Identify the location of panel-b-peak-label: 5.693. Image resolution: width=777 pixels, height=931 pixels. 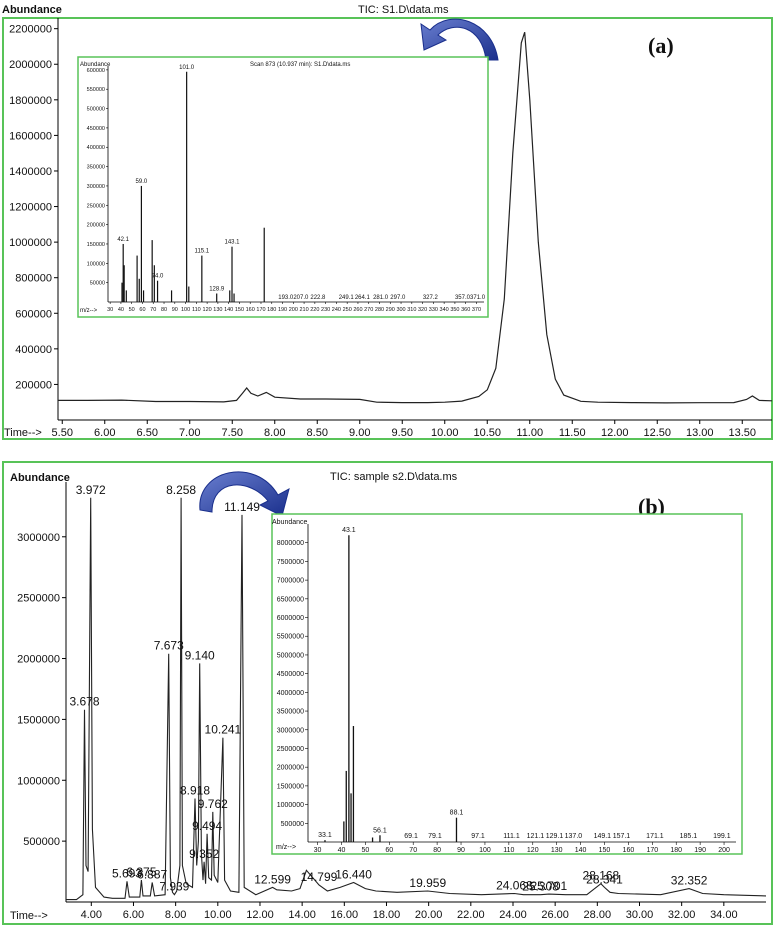
(127, 873).